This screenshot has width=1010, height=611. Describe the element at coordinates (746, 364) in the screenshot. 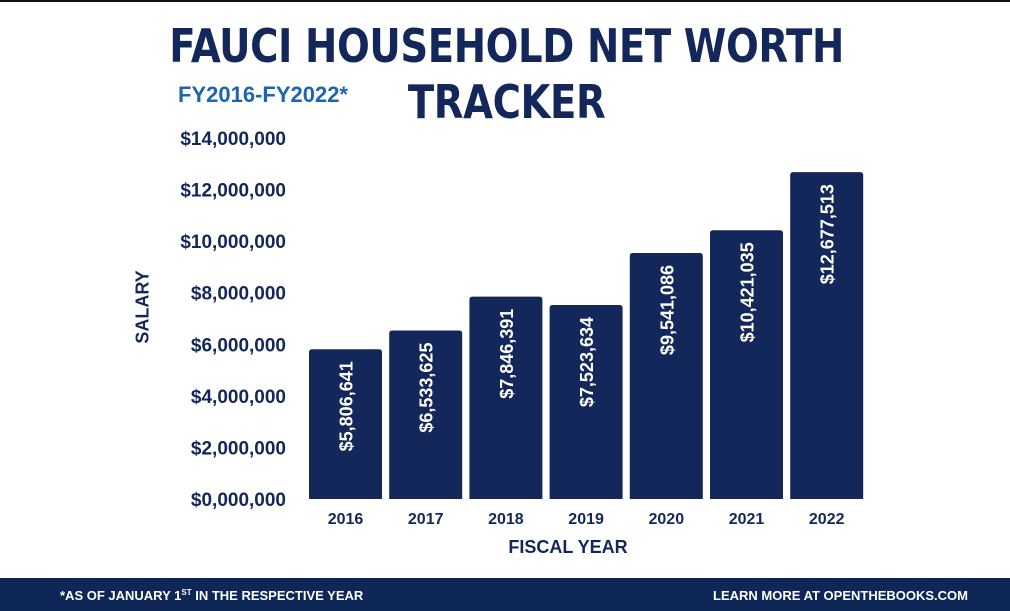

I see `bar-2021` at that location.